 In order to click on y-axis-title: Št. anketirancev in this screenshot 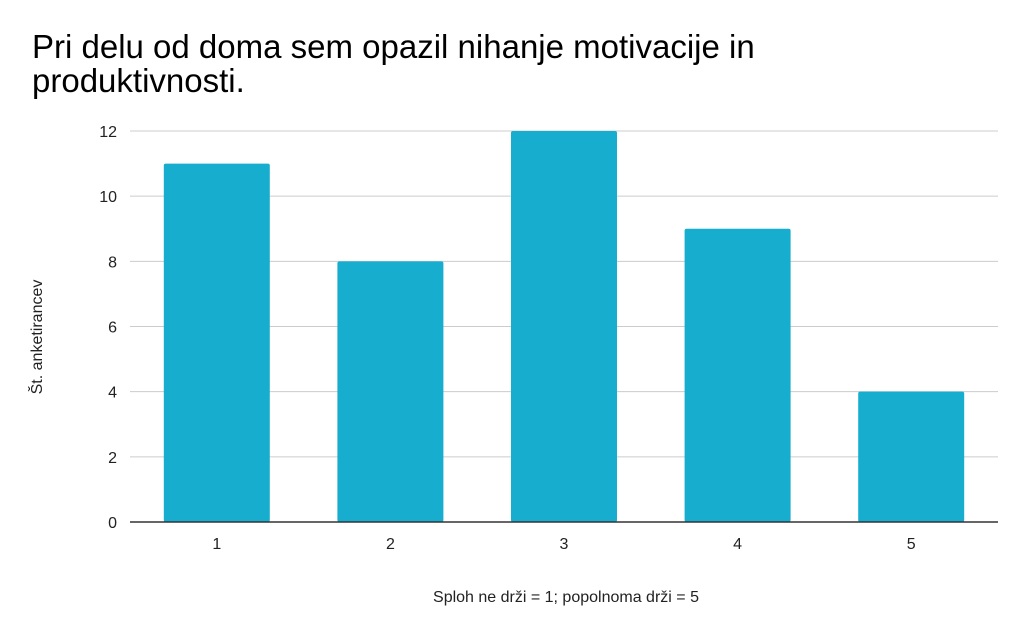, I will do `click(36, 337)`.